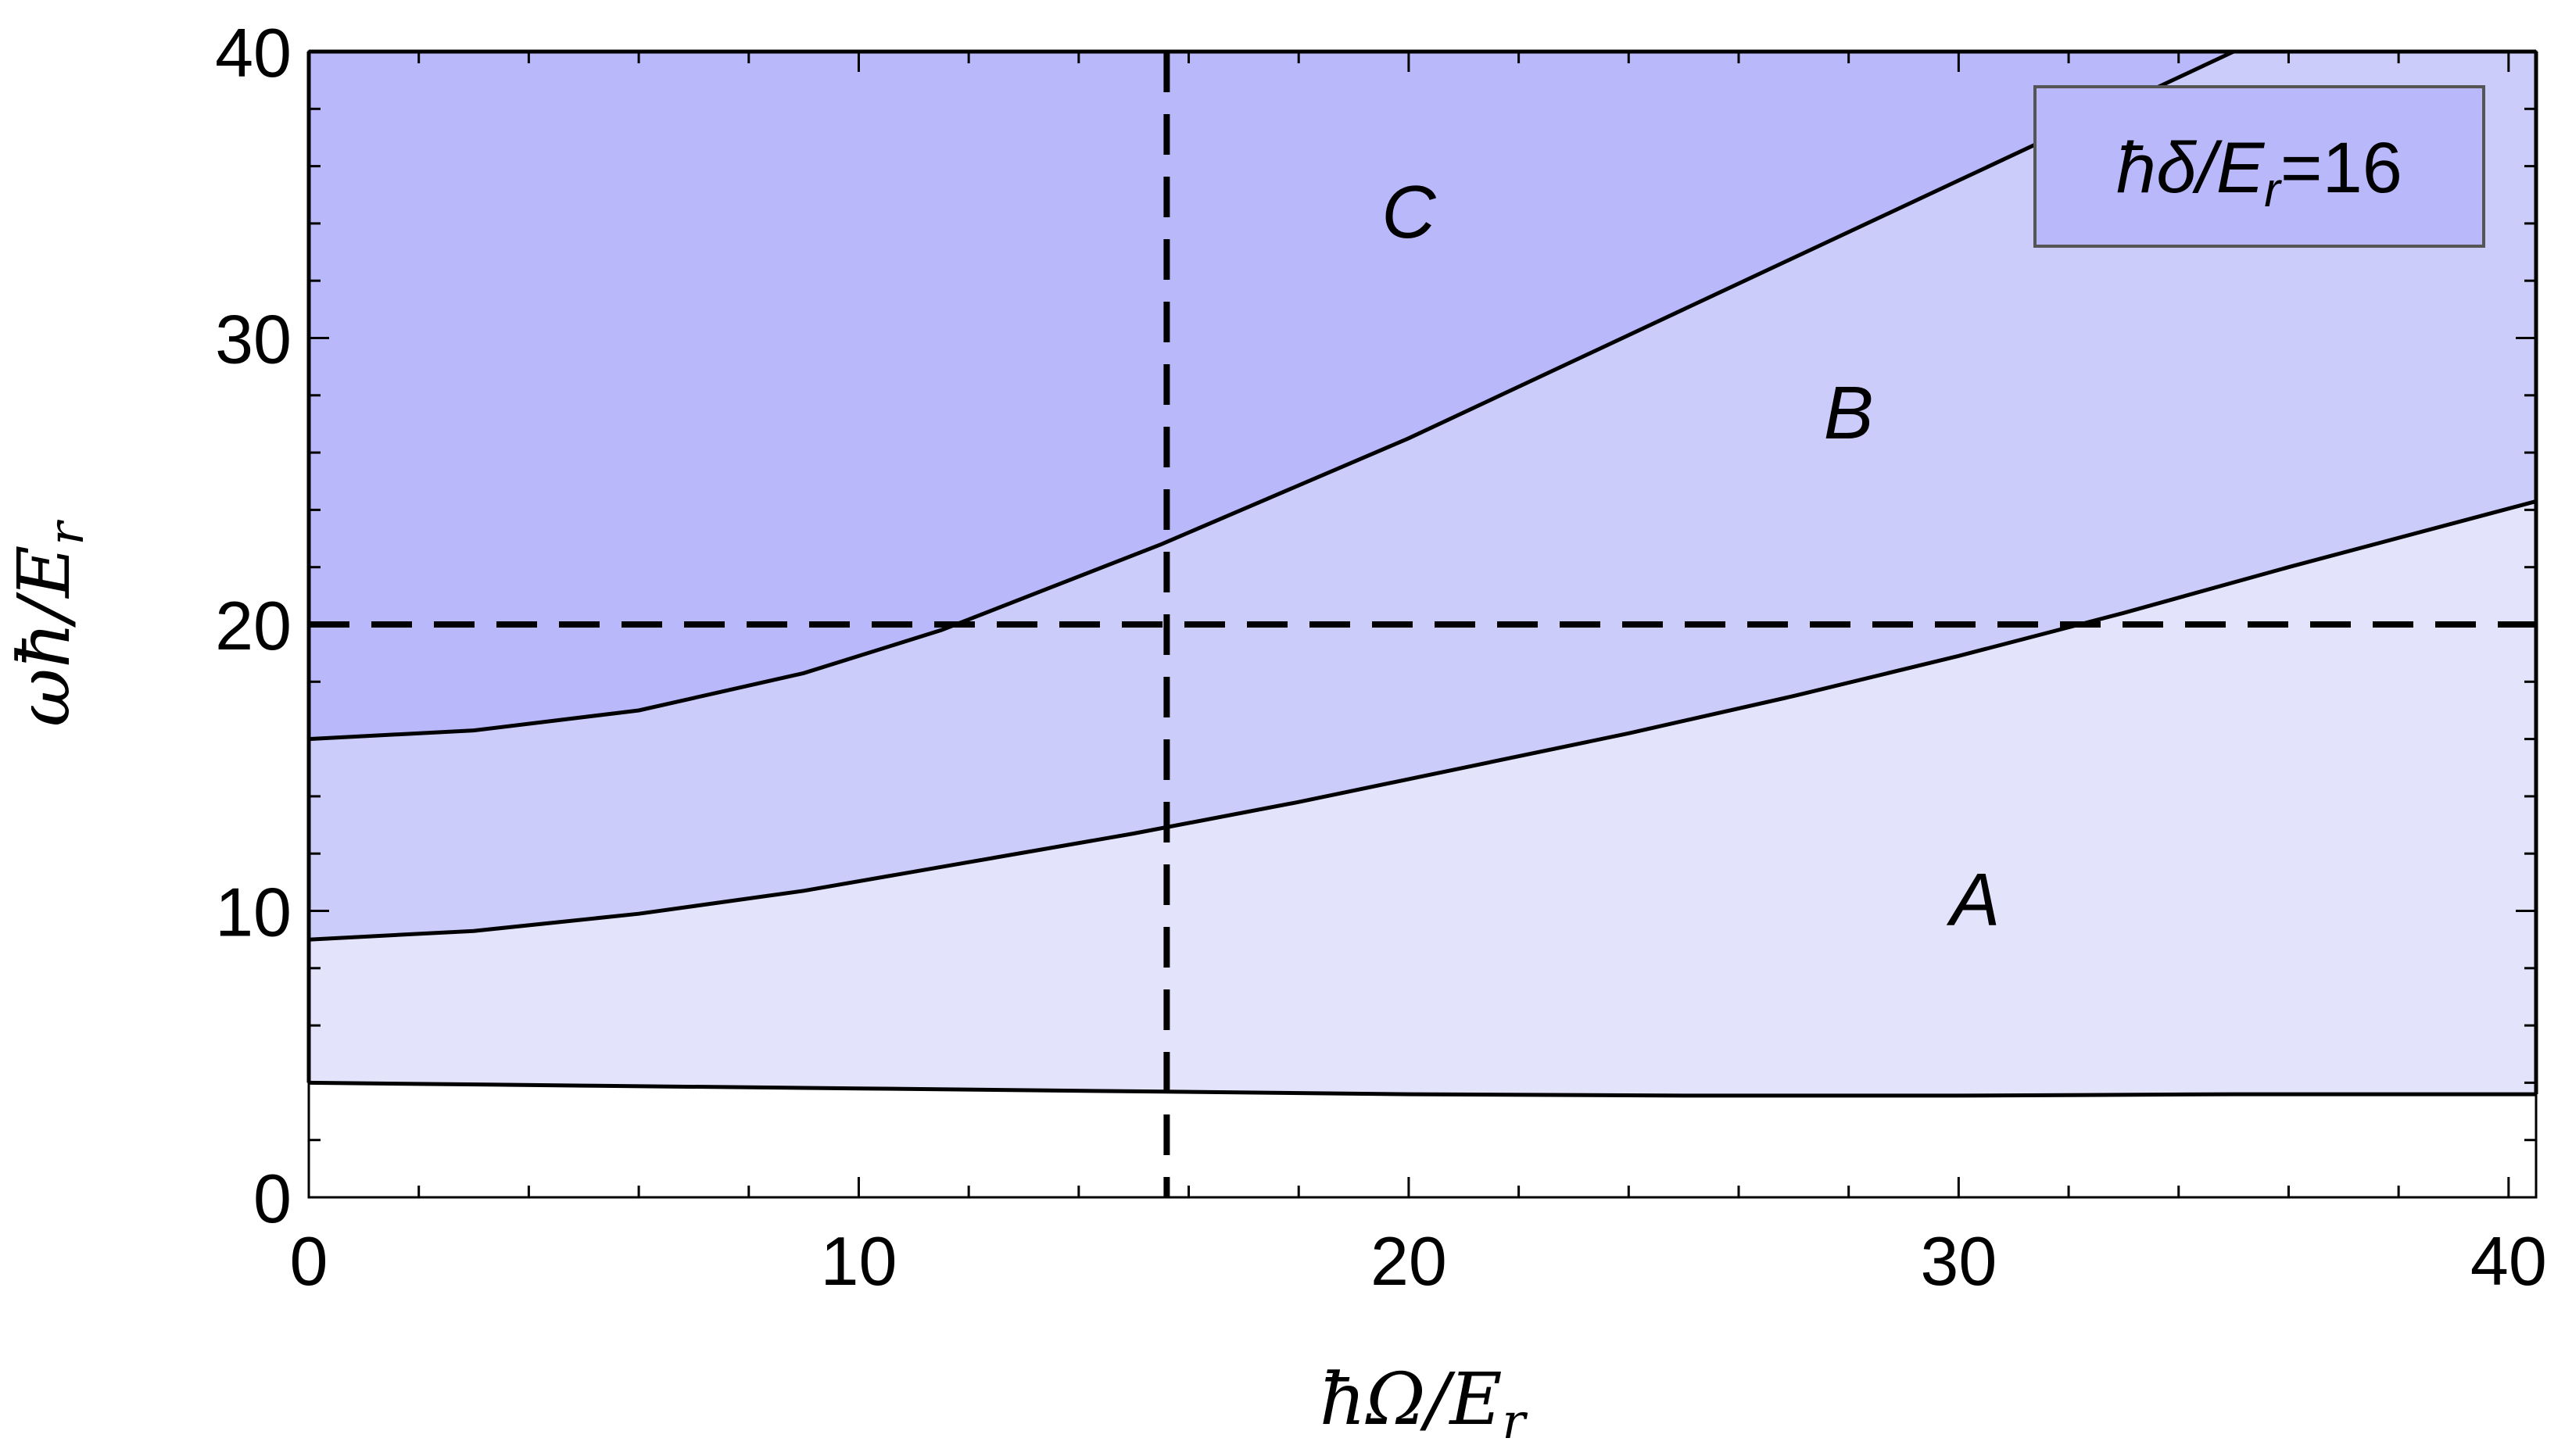  I want to click on x-tick-label: 30, so click(1958, 1261).